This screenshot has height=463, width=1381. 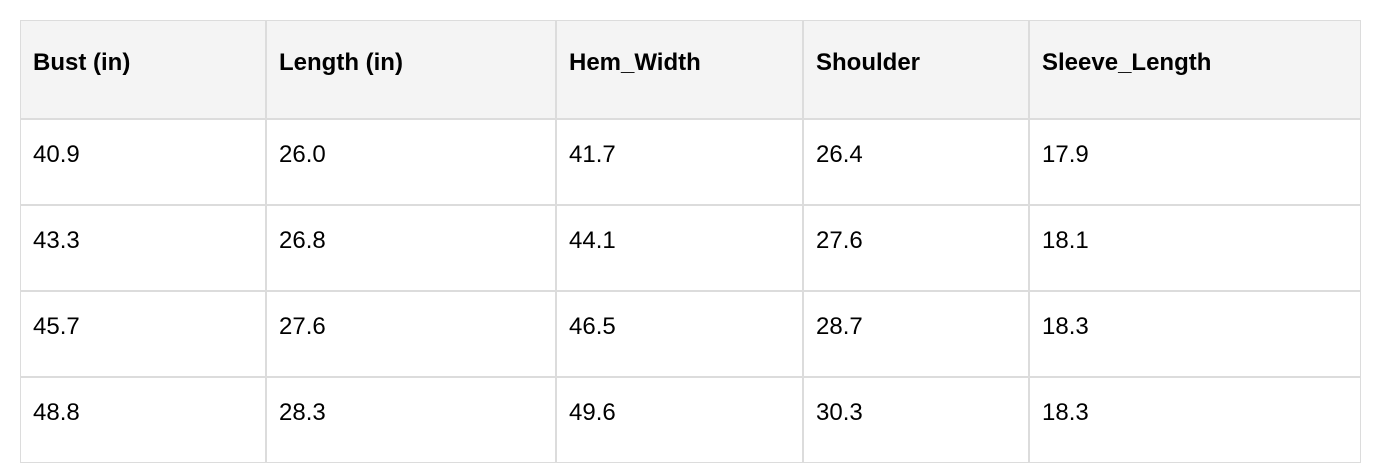 I want to click on cell-bust: 40.9, so click(x=143, y=162).